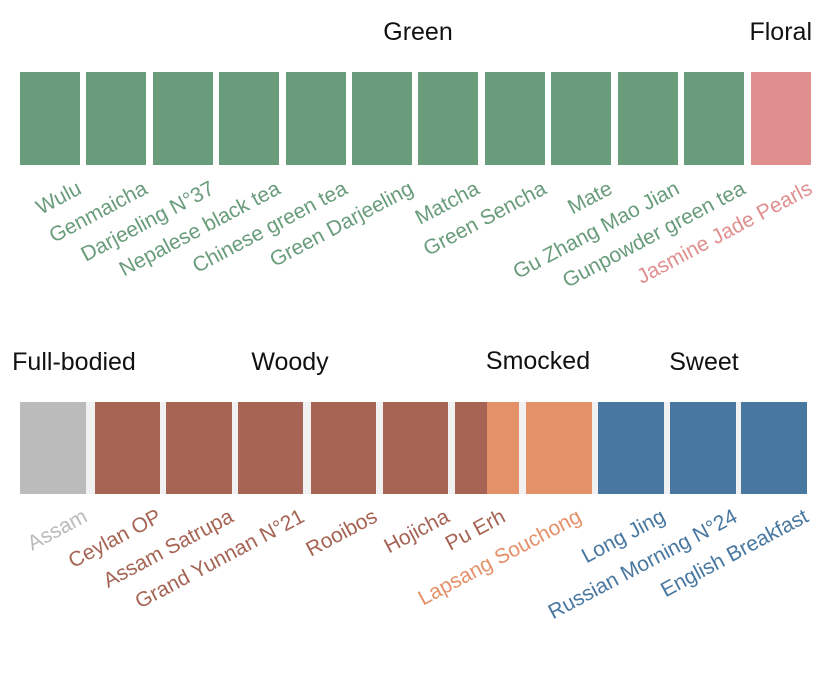 The image size is (828, 682). Describe the element at coordinates (448, 118) in the screenshot. I see `tea-box-matcha` at that location.